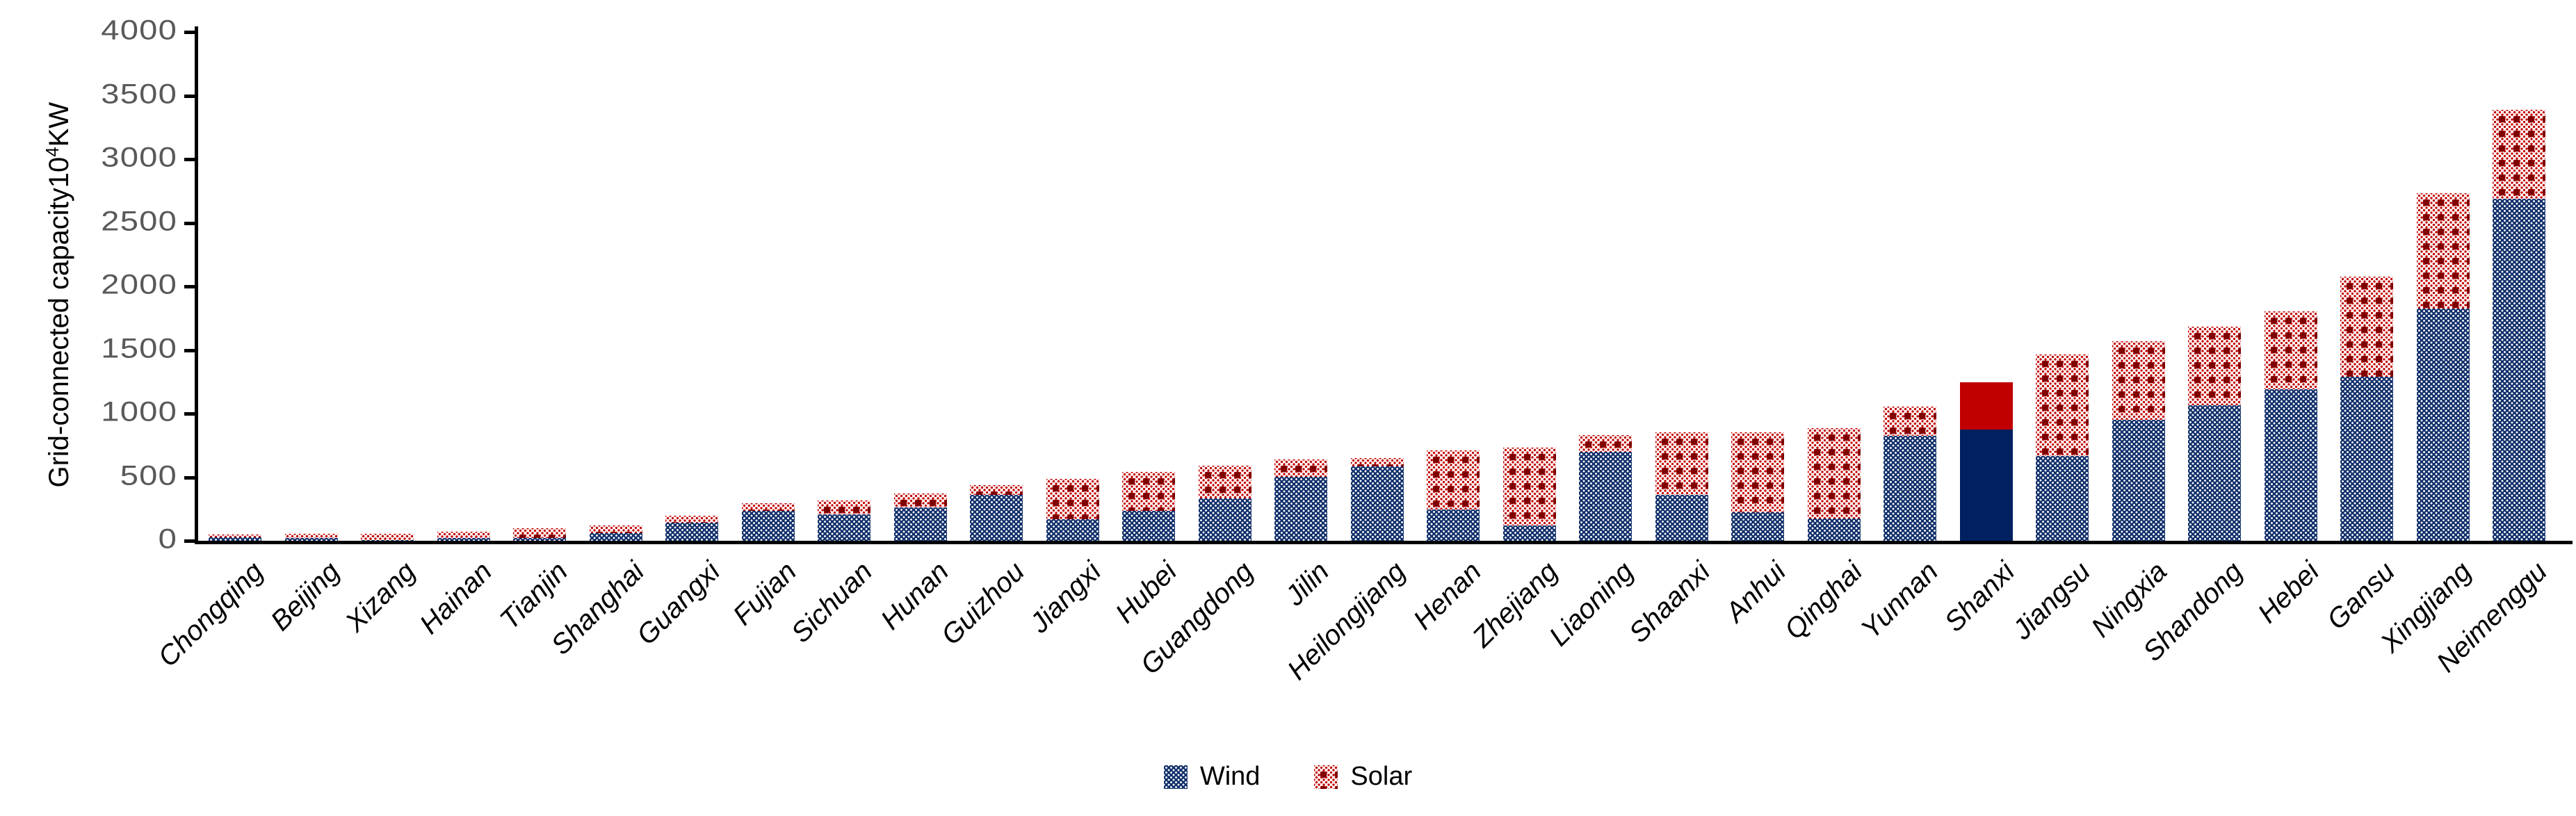  What do you see at coordinates (2052, 601) in the screenshot?
I see `x-label-jiangsu: Jiangsu` at bounding box center [2052, 601].